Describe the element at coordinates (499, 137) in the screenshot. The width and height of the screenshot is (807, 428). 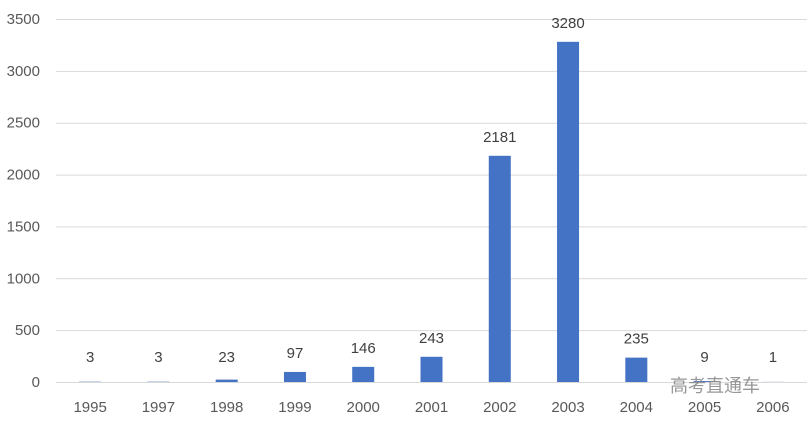
I see `data-label-2002: 2181` at that location.